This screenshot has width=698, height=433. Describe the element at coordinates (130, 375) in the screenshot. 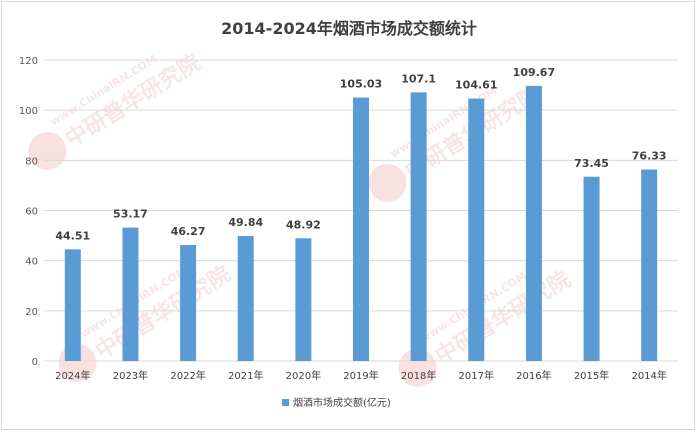

I see `x-tick-label: 2023年` at that location.